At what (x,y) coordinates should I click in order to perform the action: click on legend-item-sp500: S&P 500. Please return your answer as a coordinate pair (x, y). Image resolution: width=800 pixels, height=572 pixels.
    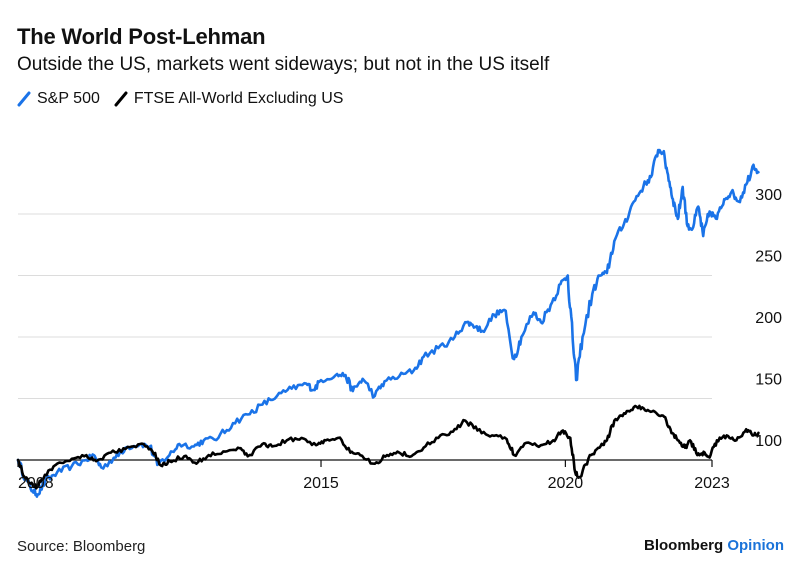
    Looking at the image, I should click on (58, 99).